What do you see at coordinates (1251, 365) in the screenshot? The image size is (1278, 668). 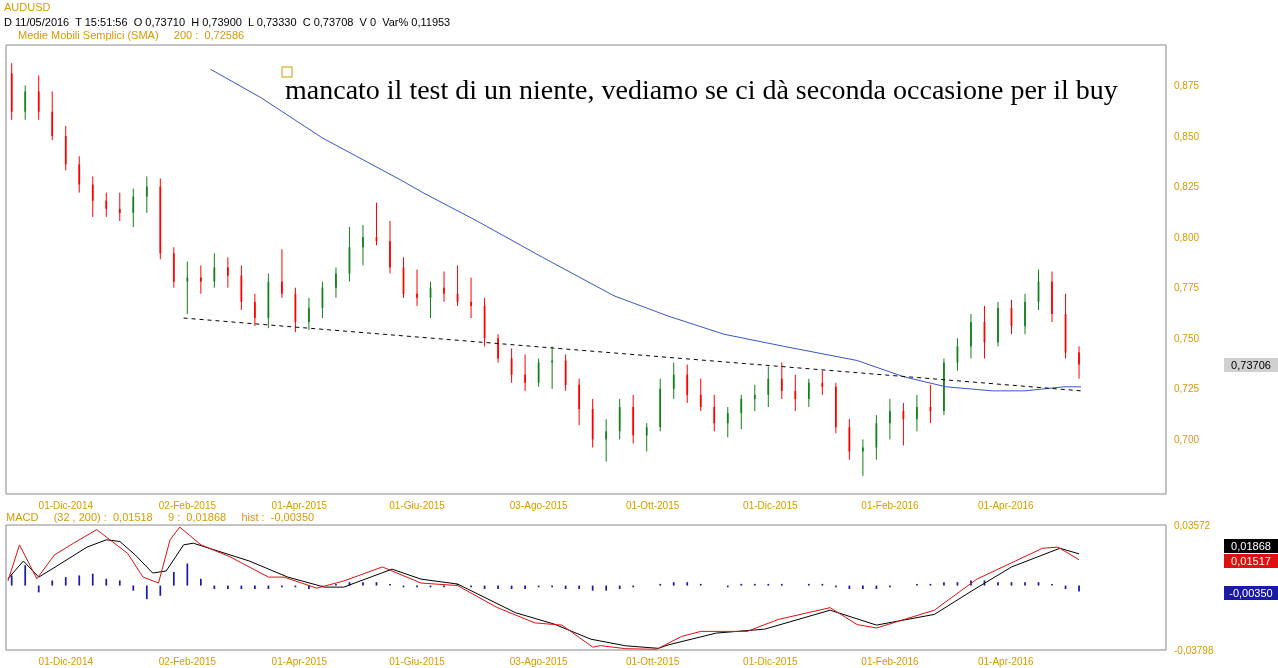 I see `text: 0,73706` at bounding box center [1251, 365].